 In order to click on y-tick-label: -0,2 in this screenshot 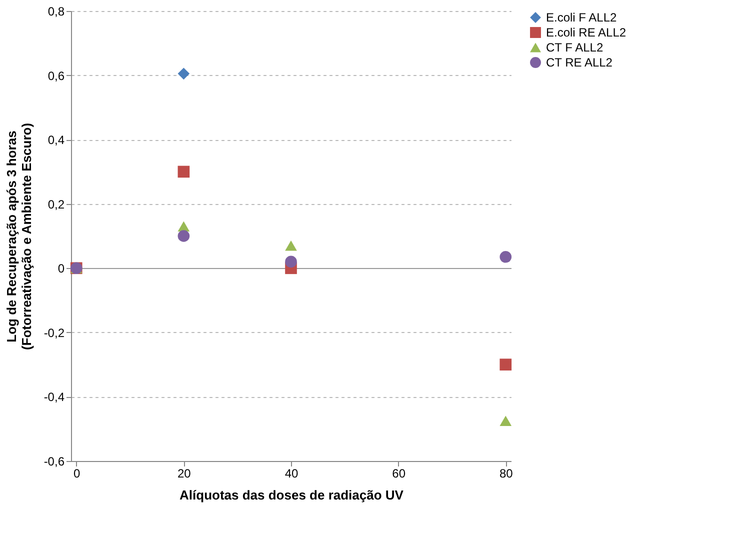, I will do `click(54, 333)`.